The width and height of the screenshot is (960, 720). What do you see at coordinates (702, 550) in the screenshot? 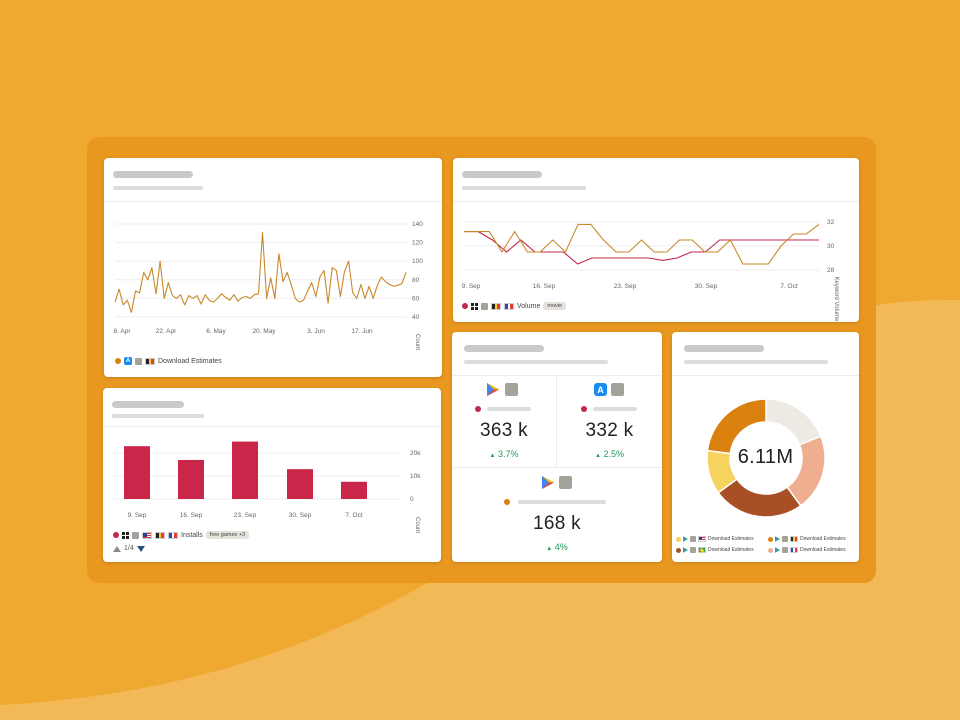
I see `brazil-flag-icon` at bounding box center [702, 550].